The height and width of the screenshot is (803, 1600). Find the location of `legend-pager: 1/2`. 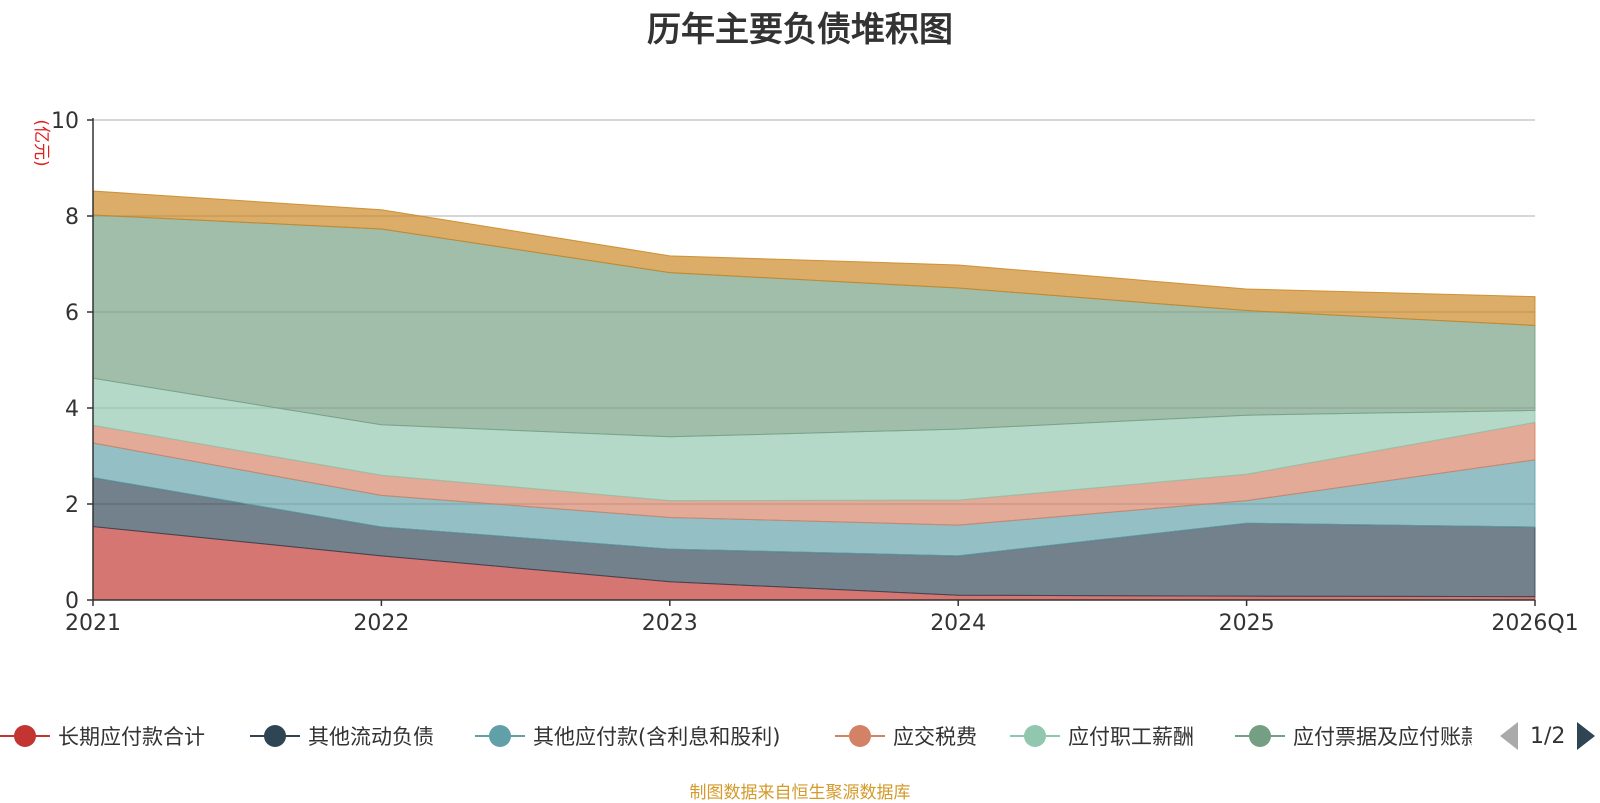

legend-pager: 1/2 is located at coordinates (1547, 736).